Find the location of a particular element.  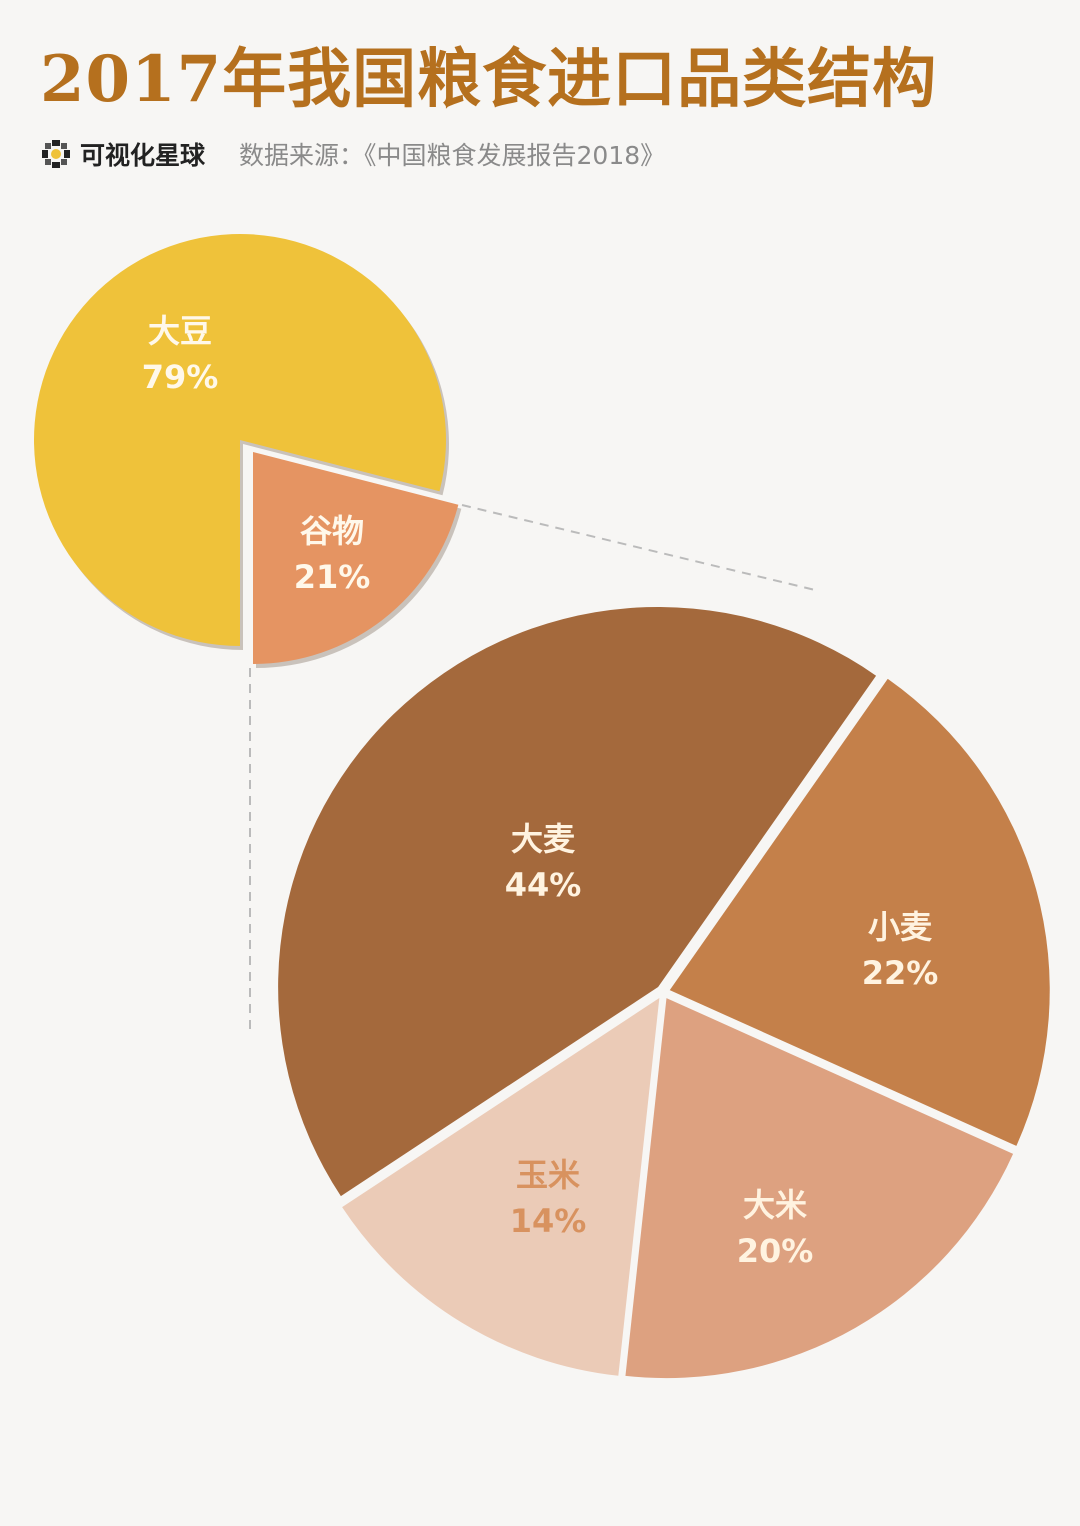

slice-label-value: 22% is located at coordinates (900, 973).